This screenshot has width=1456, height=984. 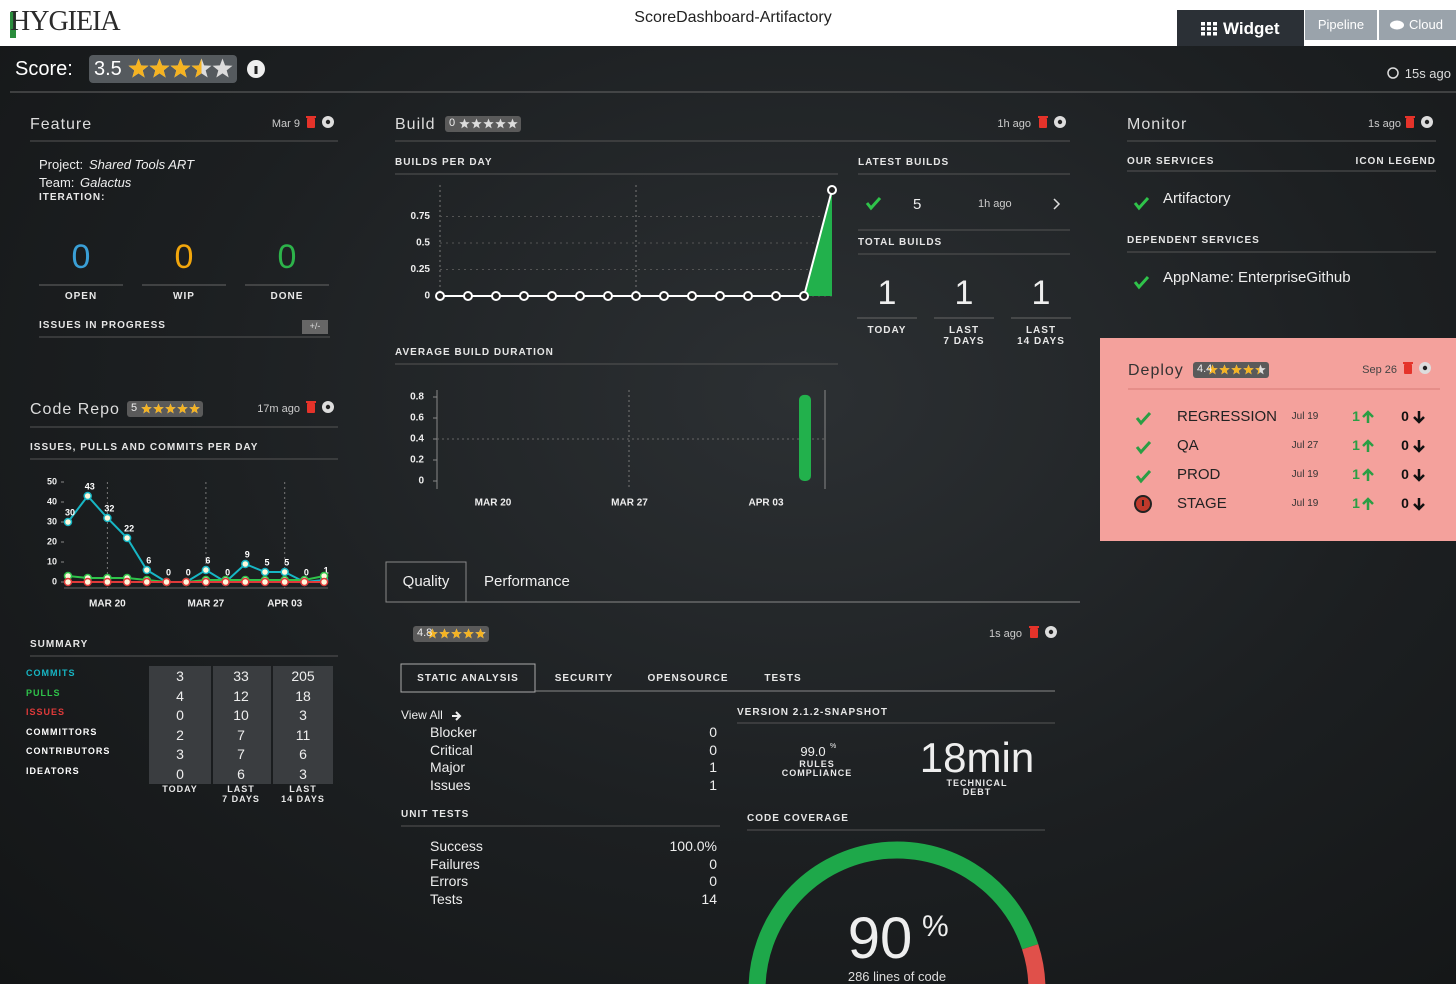 What do you see at coordinates (448, 767) in the screenshot?
I see `issue-label: Major` at bounding box center [448, 767].